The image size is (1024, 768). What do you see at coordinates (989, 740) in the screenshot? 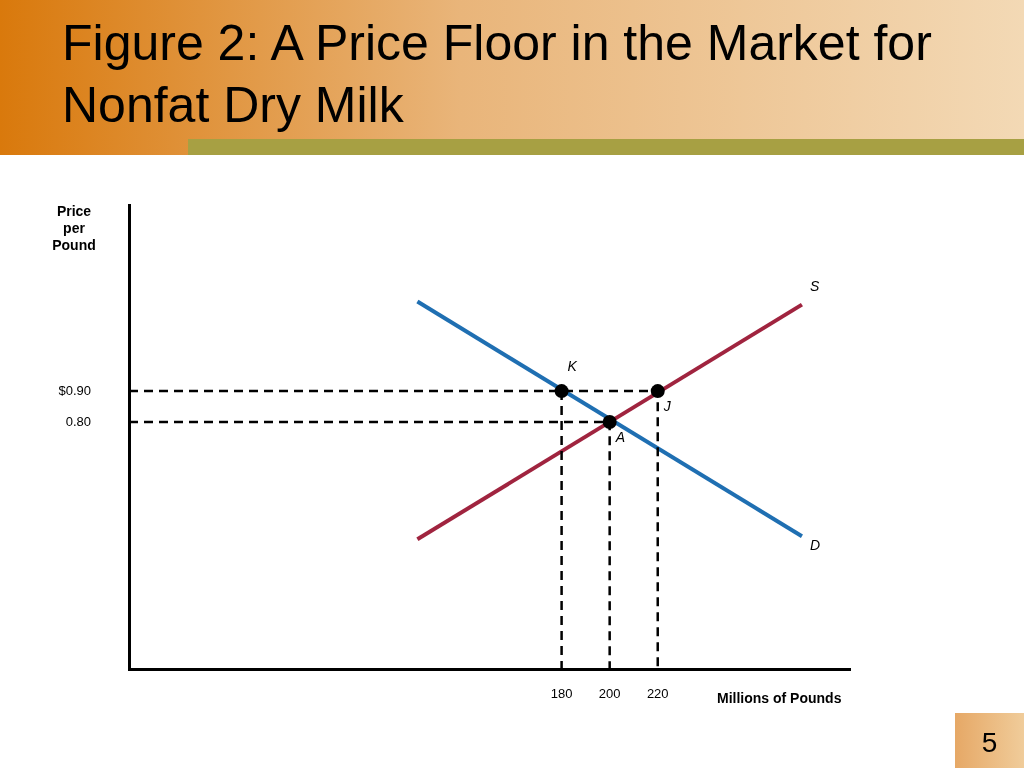
I see `text: 5` at bounding box center [989, 740].